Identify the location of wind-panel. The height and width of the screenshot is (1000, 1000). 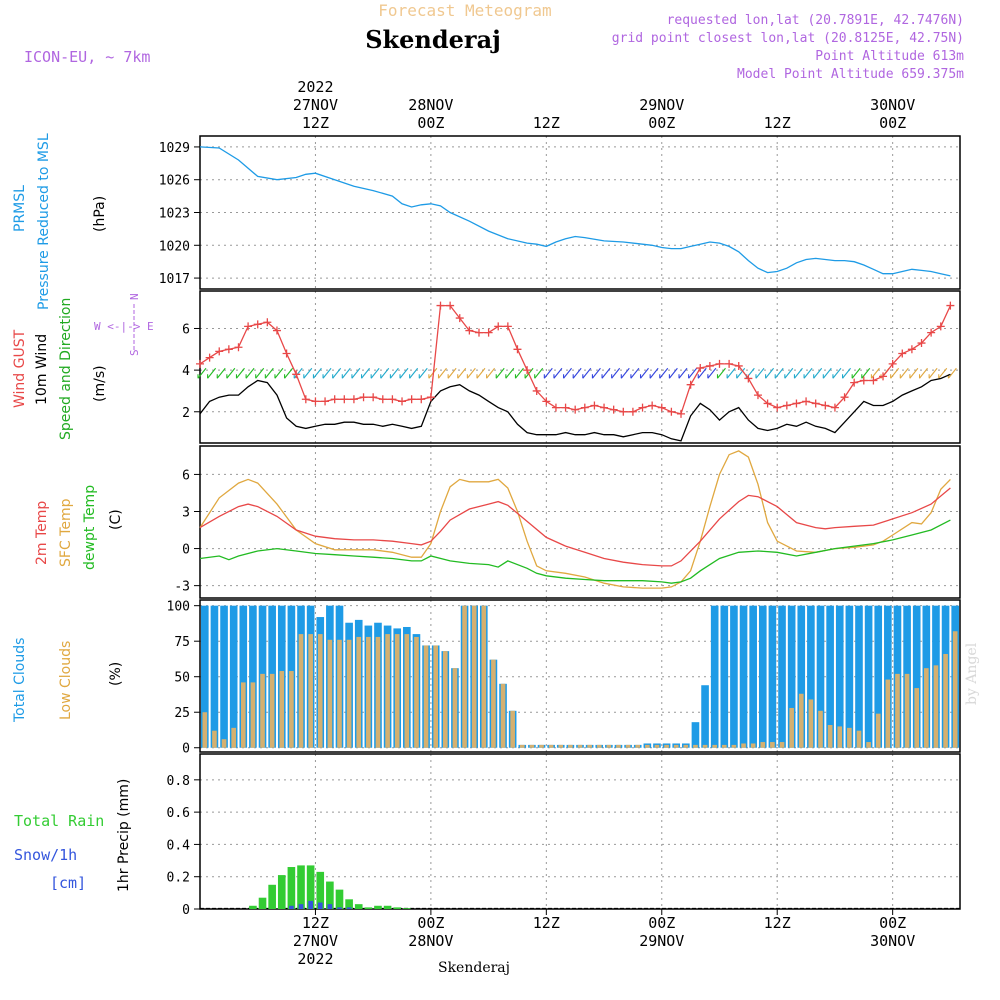
(576, 371).